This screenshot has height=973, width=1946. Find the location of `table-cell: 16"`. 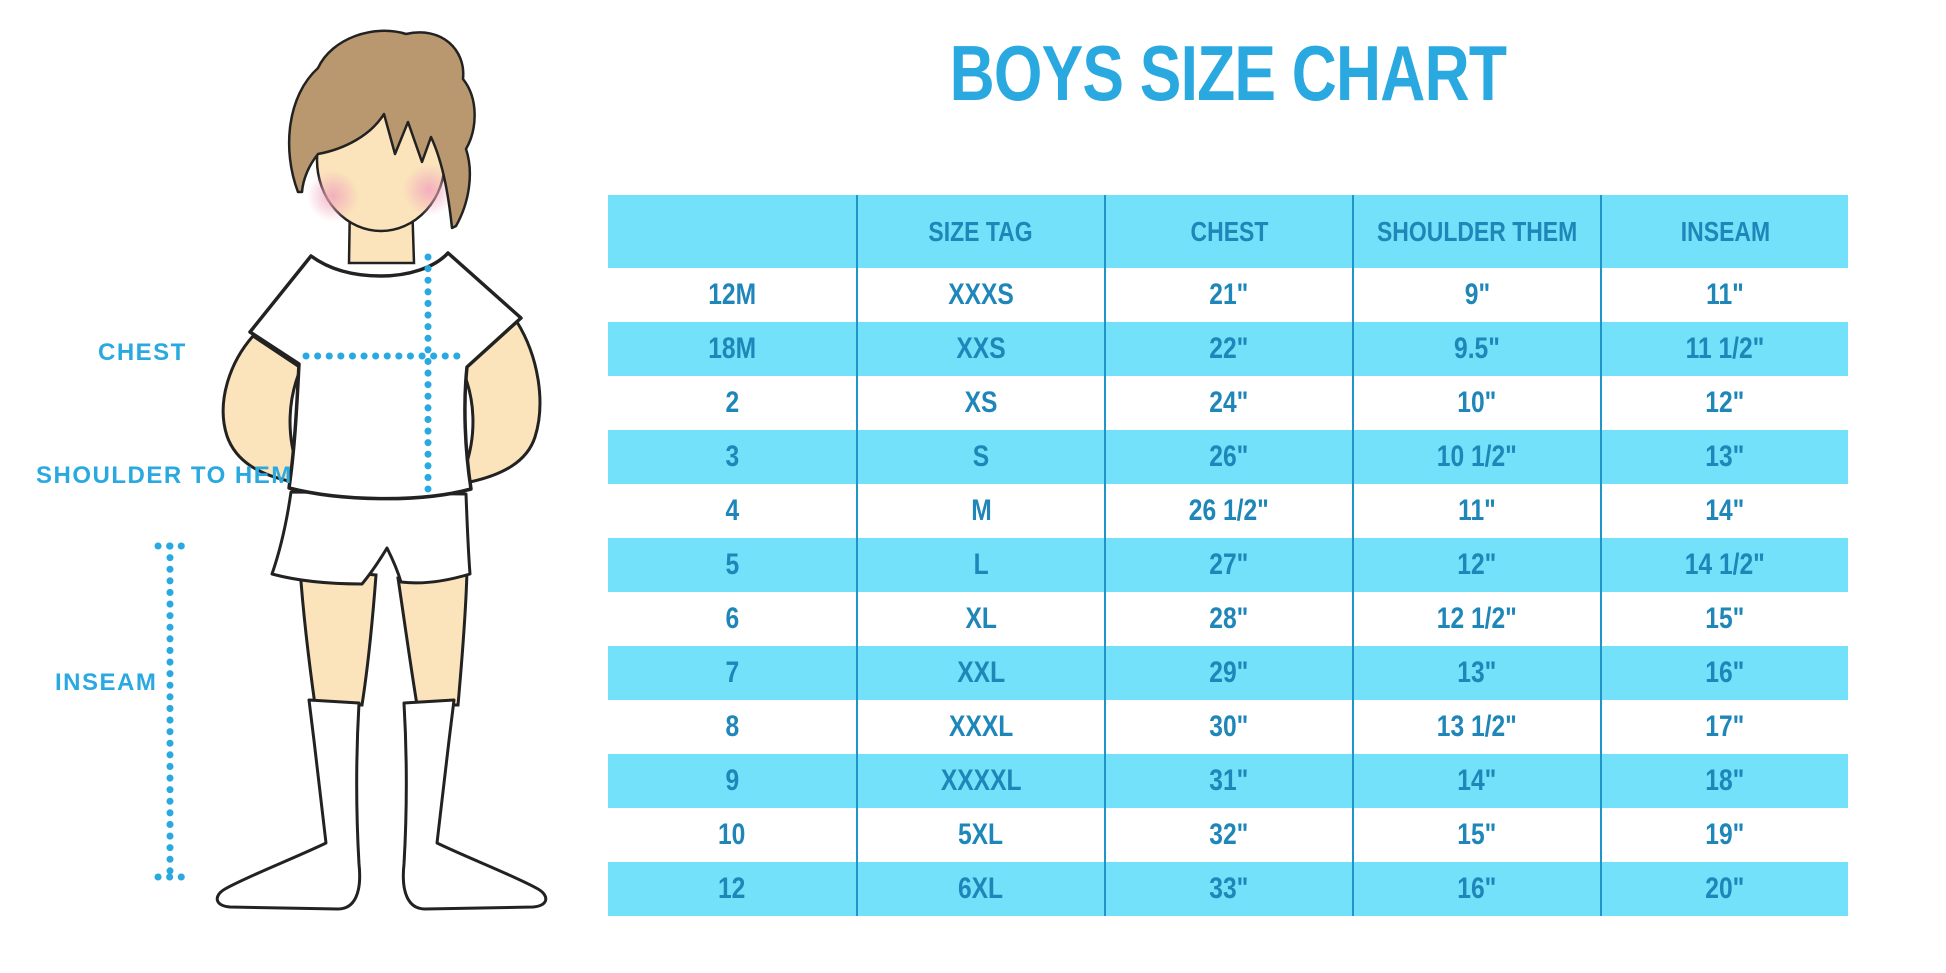

table-cell: 16" is located at coordinates (1476, 889).